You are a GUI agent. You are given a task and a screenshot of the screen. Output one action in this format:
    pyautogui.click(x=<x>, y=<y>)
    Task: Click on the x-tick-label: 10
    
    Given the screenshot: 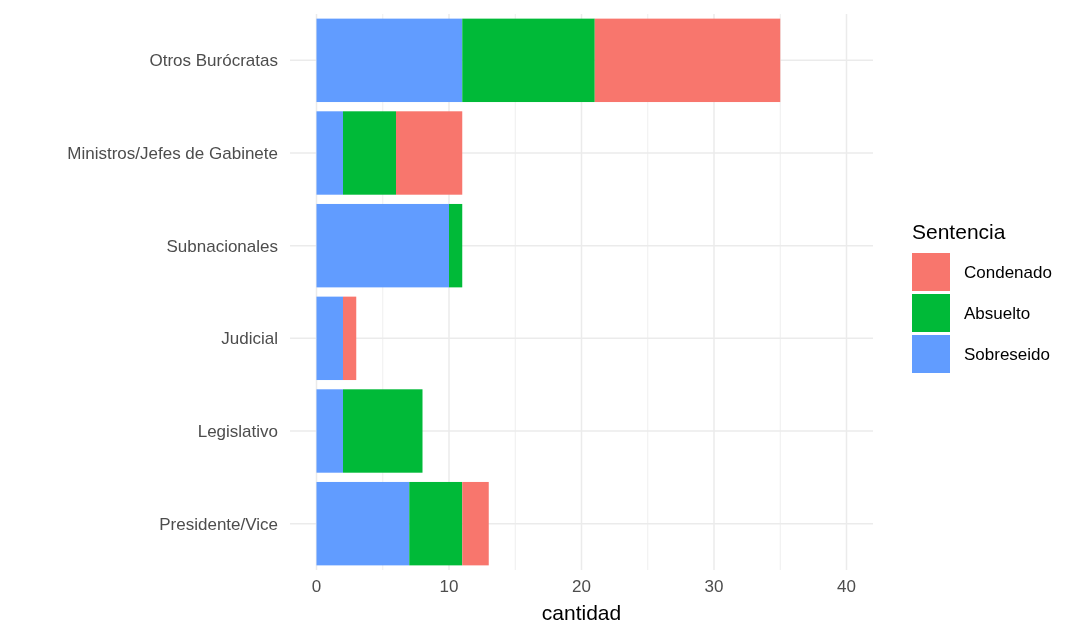 What is the action you would take?
    pyautogui.click(x=449, y=586)
    